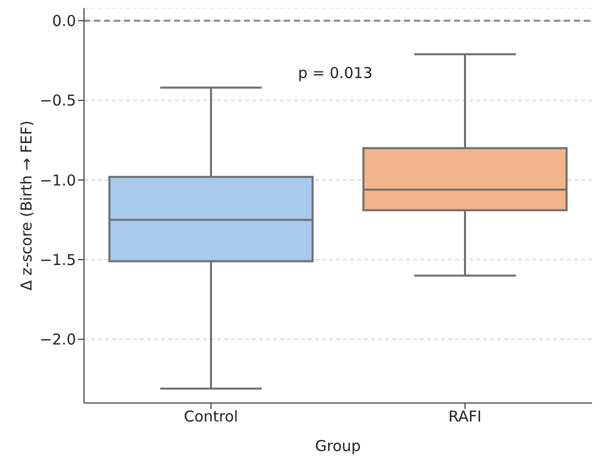 Image resolution: width=600 pixels, height=467 pixels. I want to click on x-axis-title: Group, so click(338, 446).